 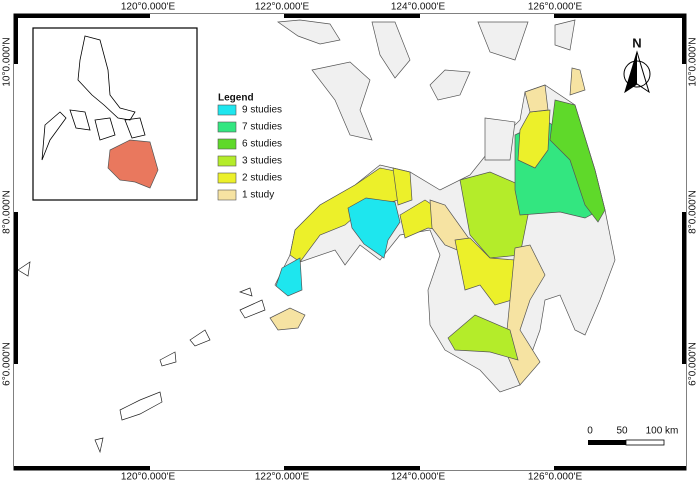 What do you see at coordinates (262, 161) in the screenshot?
I see `legend-label: 3 studies` at bounding box center [262, 161].